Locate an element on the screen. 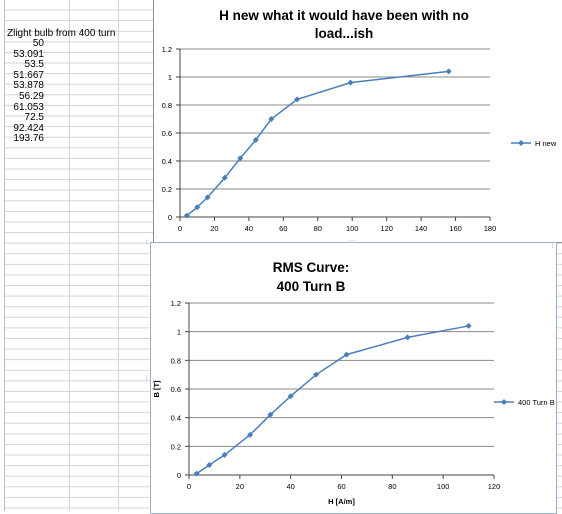 The width and height of the screenshot is (562, 514). sheet-cell: 50 is located at coordinates (38, 43).